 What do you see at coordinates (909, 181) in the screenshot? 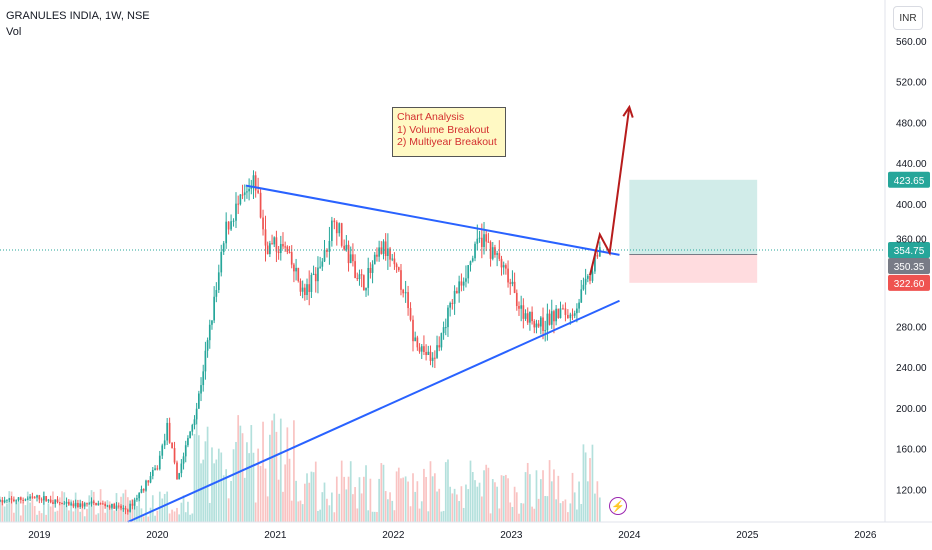
I see `target-price-label: 423.65` at bounding box center [909, 181].